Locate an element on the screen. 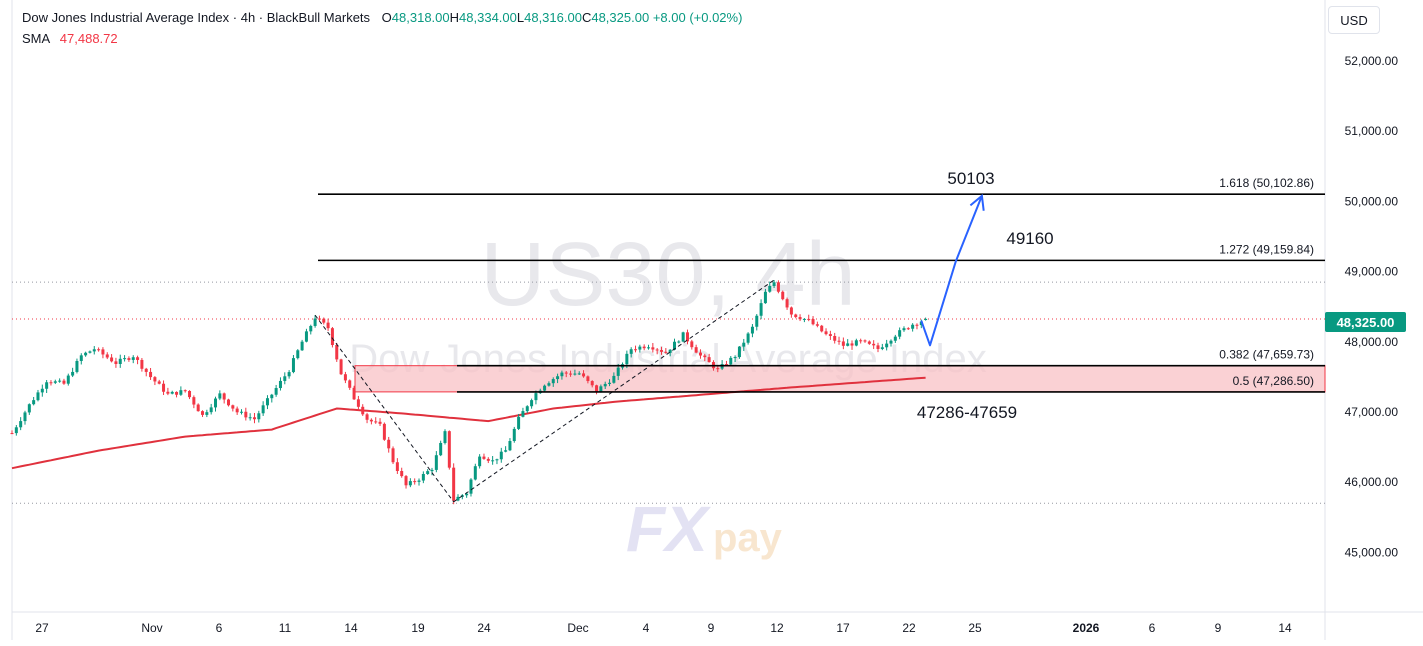  support-zone-box is located at coordinates (840, 379).